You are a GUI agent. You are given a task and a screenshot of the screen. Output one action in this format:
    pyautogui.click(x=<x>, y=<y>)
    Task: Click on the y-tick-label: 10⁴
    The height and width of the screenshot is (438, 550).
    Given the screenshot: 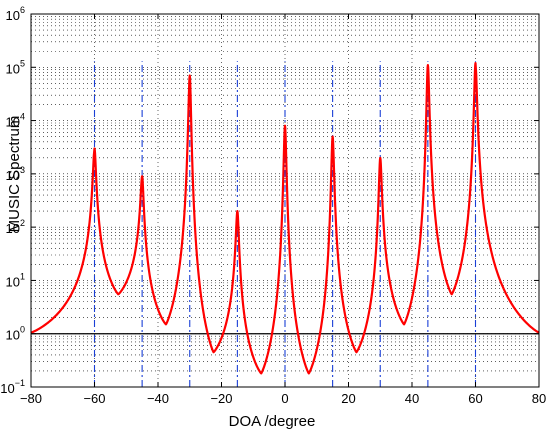 What is the action you would take?
    pyautogui.click(x=15, y=121)
    